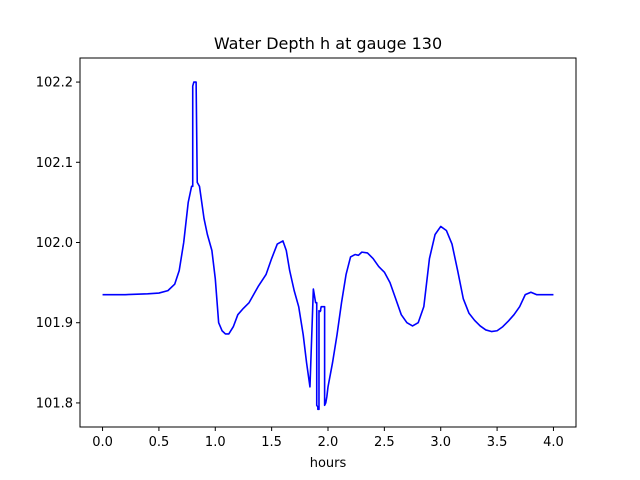 The width and height of the screenshot is (640, 480). I want to click on y-tick-label: 102.1, so click(54, 163).